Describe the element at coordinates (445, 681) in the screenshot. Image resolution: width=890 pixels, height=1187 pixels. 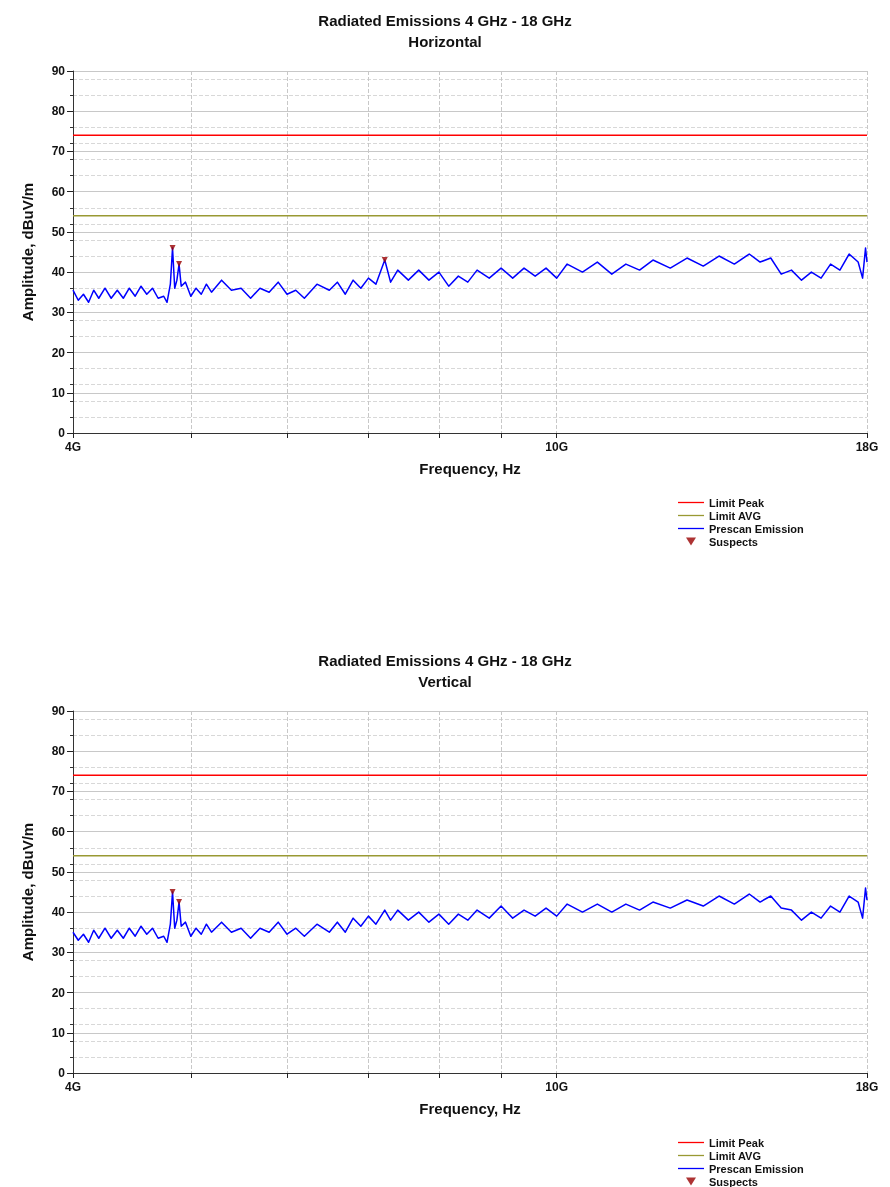
I see `chart-subtitle: Vertical` at that location.